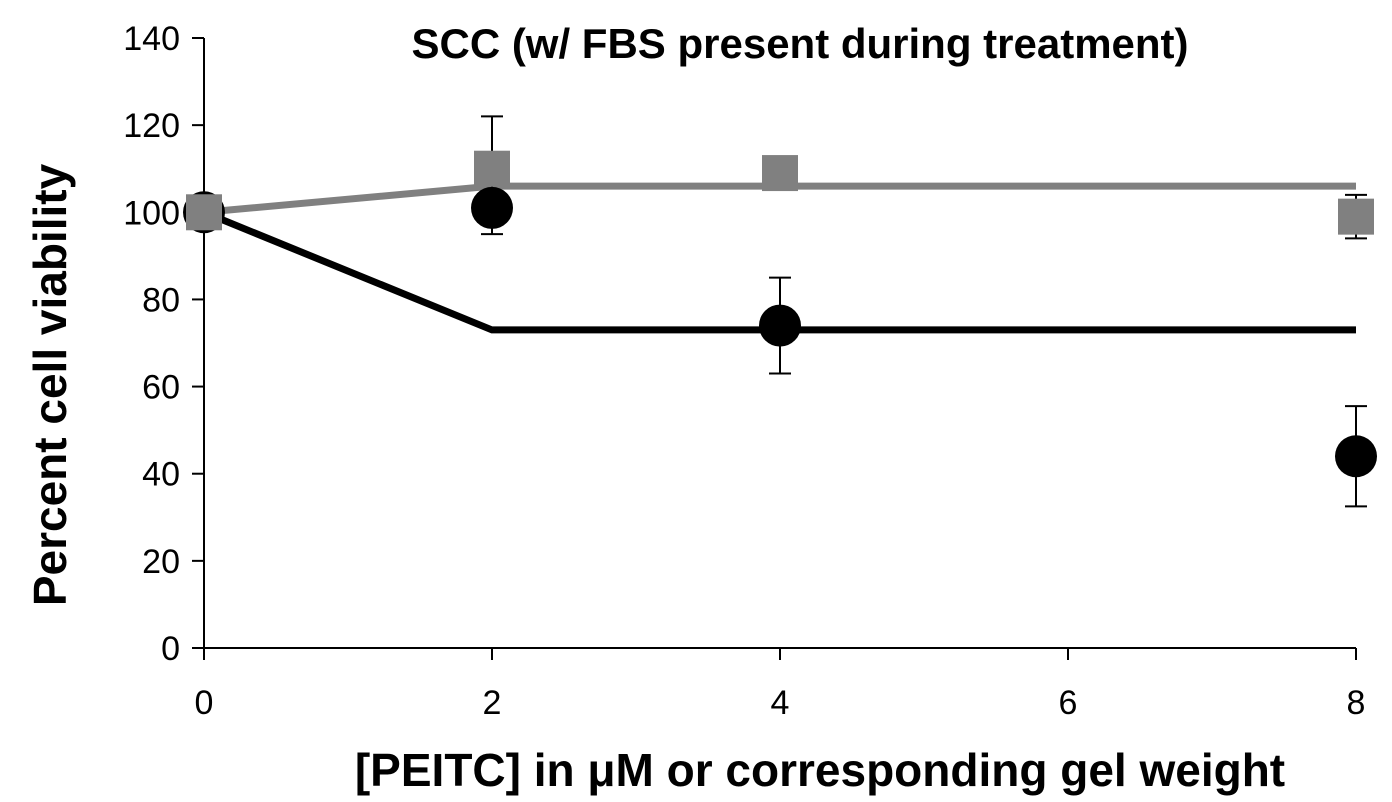 Image resolution: width=1392 pixels, height=802 pixels. What do you see at coordinates (151, 213) in the screenshot?
I see `y-tick-label: 100` at bounding box center [151, 213].